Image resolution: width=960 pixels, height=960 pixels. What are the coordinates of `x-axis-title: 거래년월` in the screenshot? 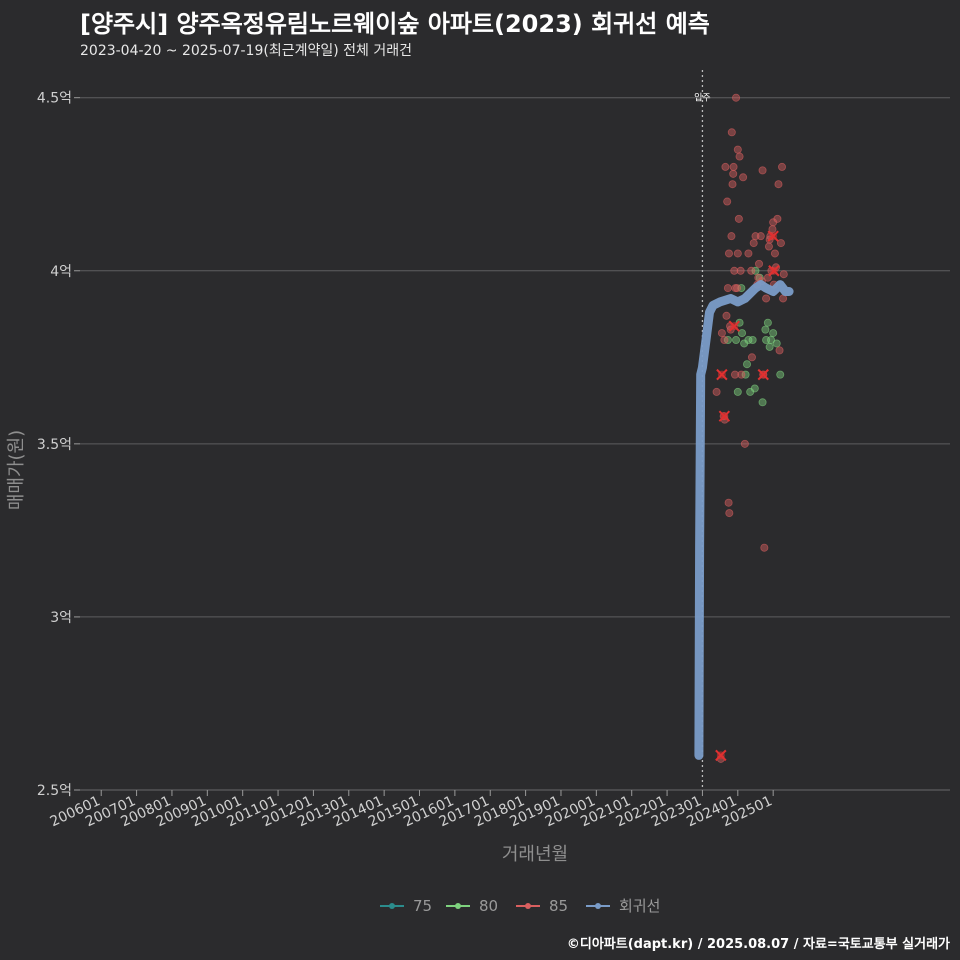 It's located at (535, 854).